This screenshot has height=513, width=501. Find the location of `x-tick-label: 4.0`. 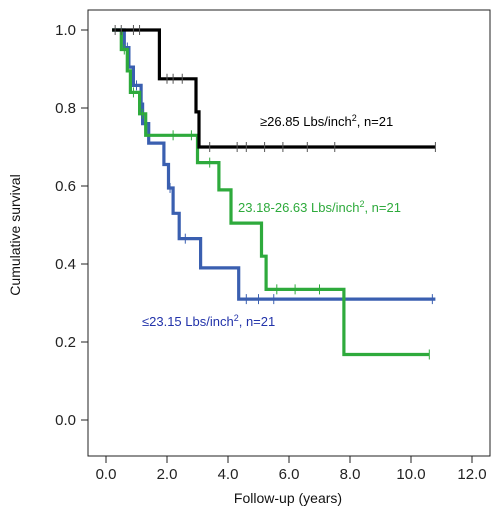

x-tick-label: 4.0 is located at coordinates (228, 474).